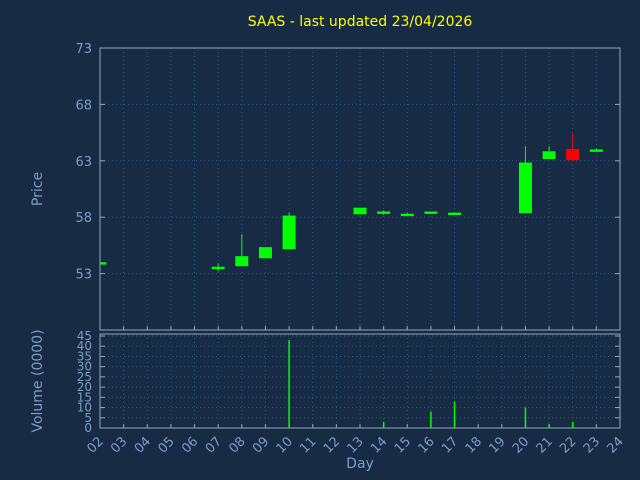  Describe the element at coordinates (237, 445) in the screenshot. I see `x-tick-label: 08` at that location.